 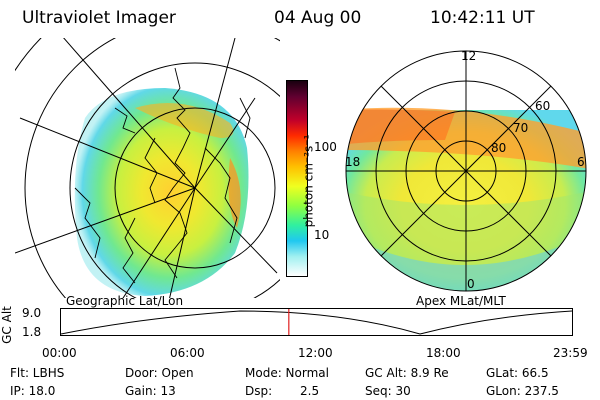 What do you see at coordinates (542, 106) in the screenshot?
I see `mlat-label-60: 60` at bounding box center [542, 106].